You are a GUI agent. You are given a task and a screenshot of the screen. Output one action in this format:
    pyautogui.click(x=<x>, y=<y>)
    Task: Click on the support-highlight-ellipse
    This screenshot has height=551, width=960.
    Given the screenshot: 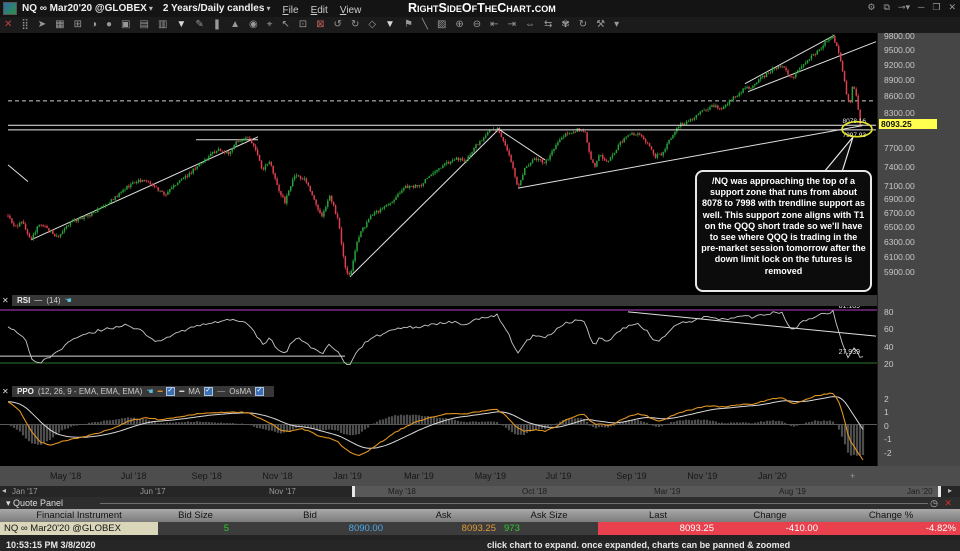 What is the action you would take?
    pyautogui.click(x=857, y=129)
    